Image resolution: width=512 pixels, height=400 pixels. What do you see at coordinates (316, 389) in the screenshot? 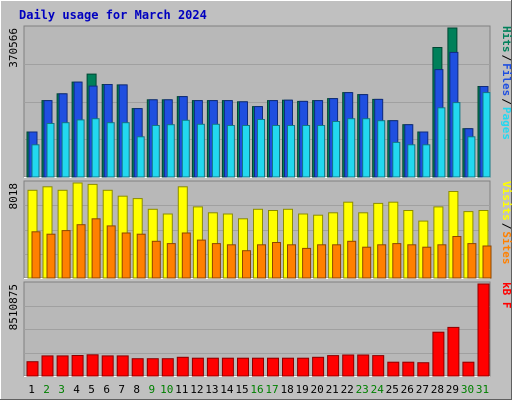
I see `x-tick-label-day-20: 20` at bounding box center [316, 389].